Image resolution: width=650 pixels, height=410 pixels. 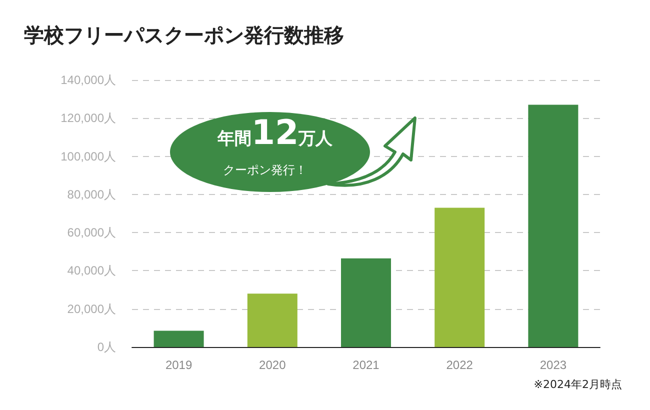 I want to click on y-tick-label: 140,000人, so click(x=88, y=80).